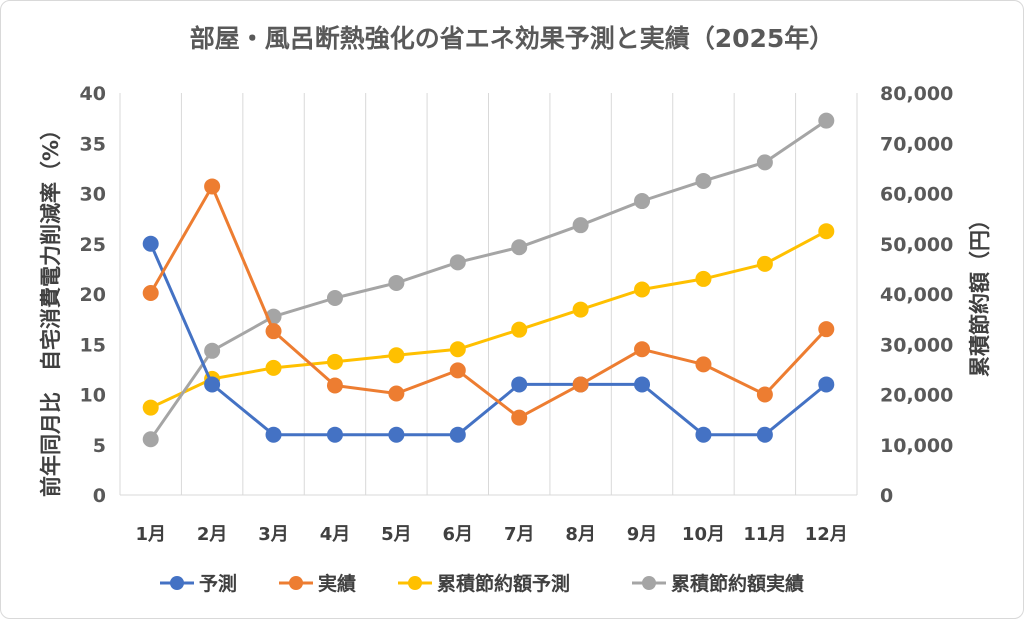 Image resolution: width=1024 pixels, height=619 pixels. I want to click on category-label: 6月, so click(458, 534).